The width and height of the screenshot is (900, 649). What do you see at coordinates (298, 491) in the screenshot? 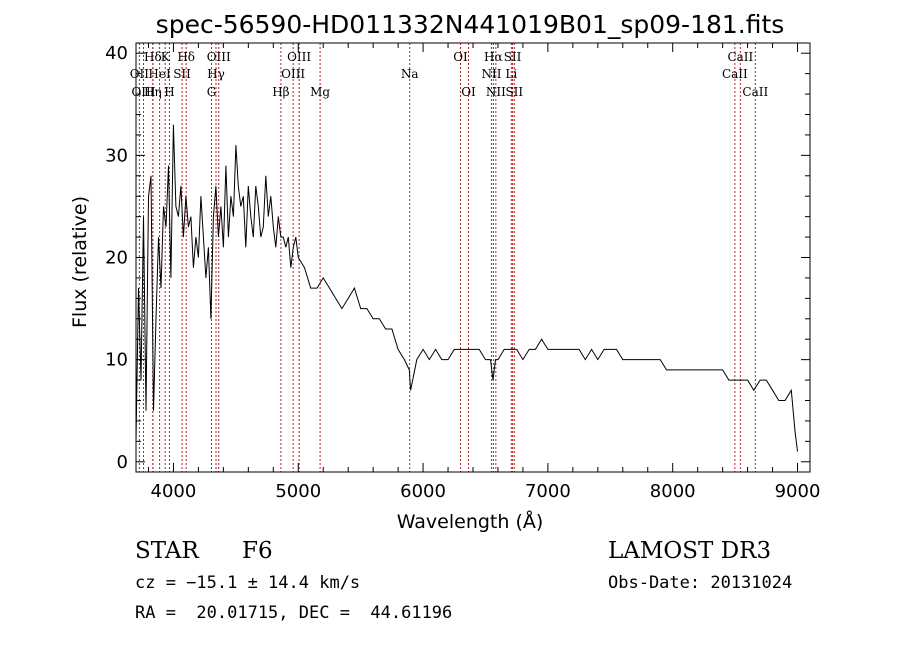
I see `x-tick-label-5000: 5000` at bounding box center [298, 491].